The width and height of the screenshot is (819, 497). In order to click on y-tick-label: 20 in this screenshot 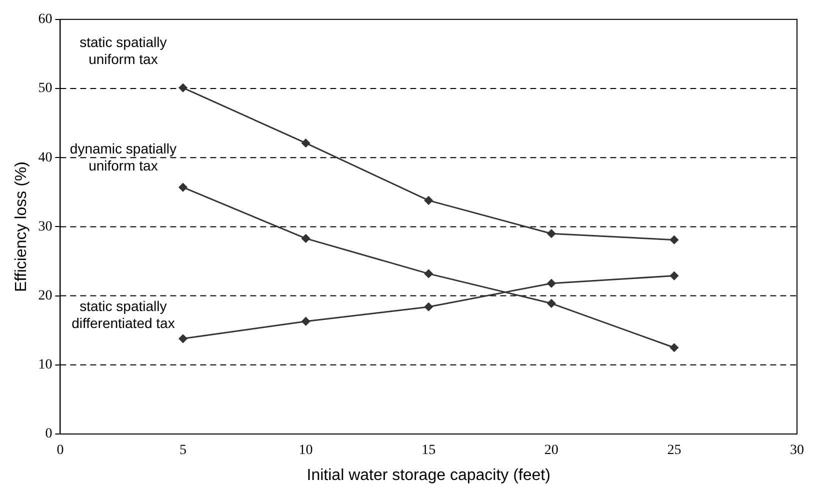, I will do `click(45, 296)`.